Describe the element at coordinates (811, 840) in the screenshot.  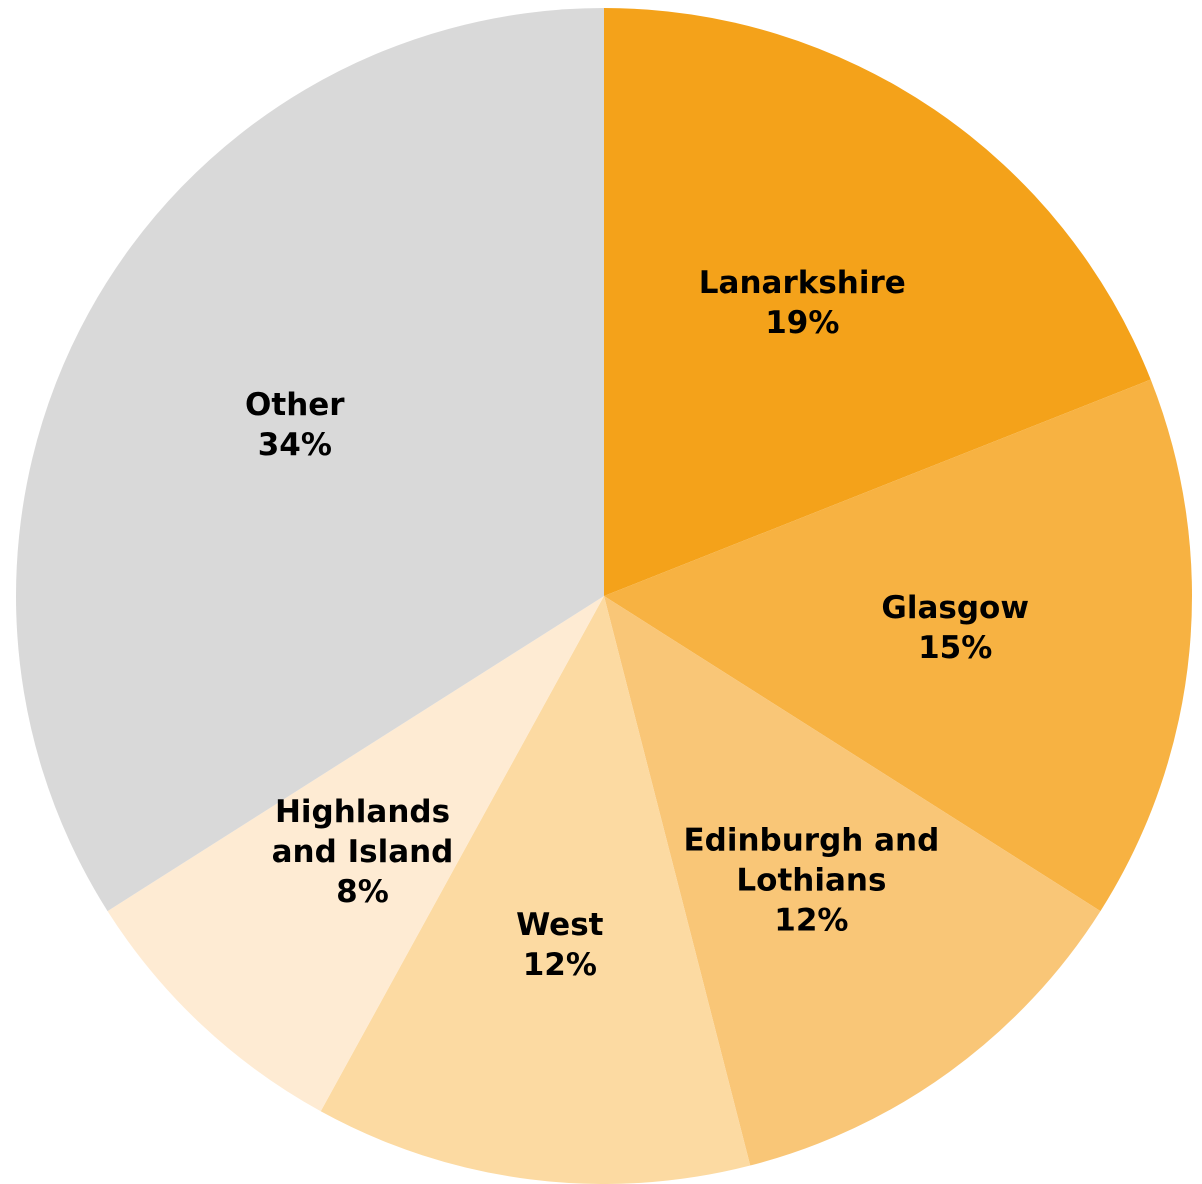
I see `slice-category-label: Edinburgh and` at that location.